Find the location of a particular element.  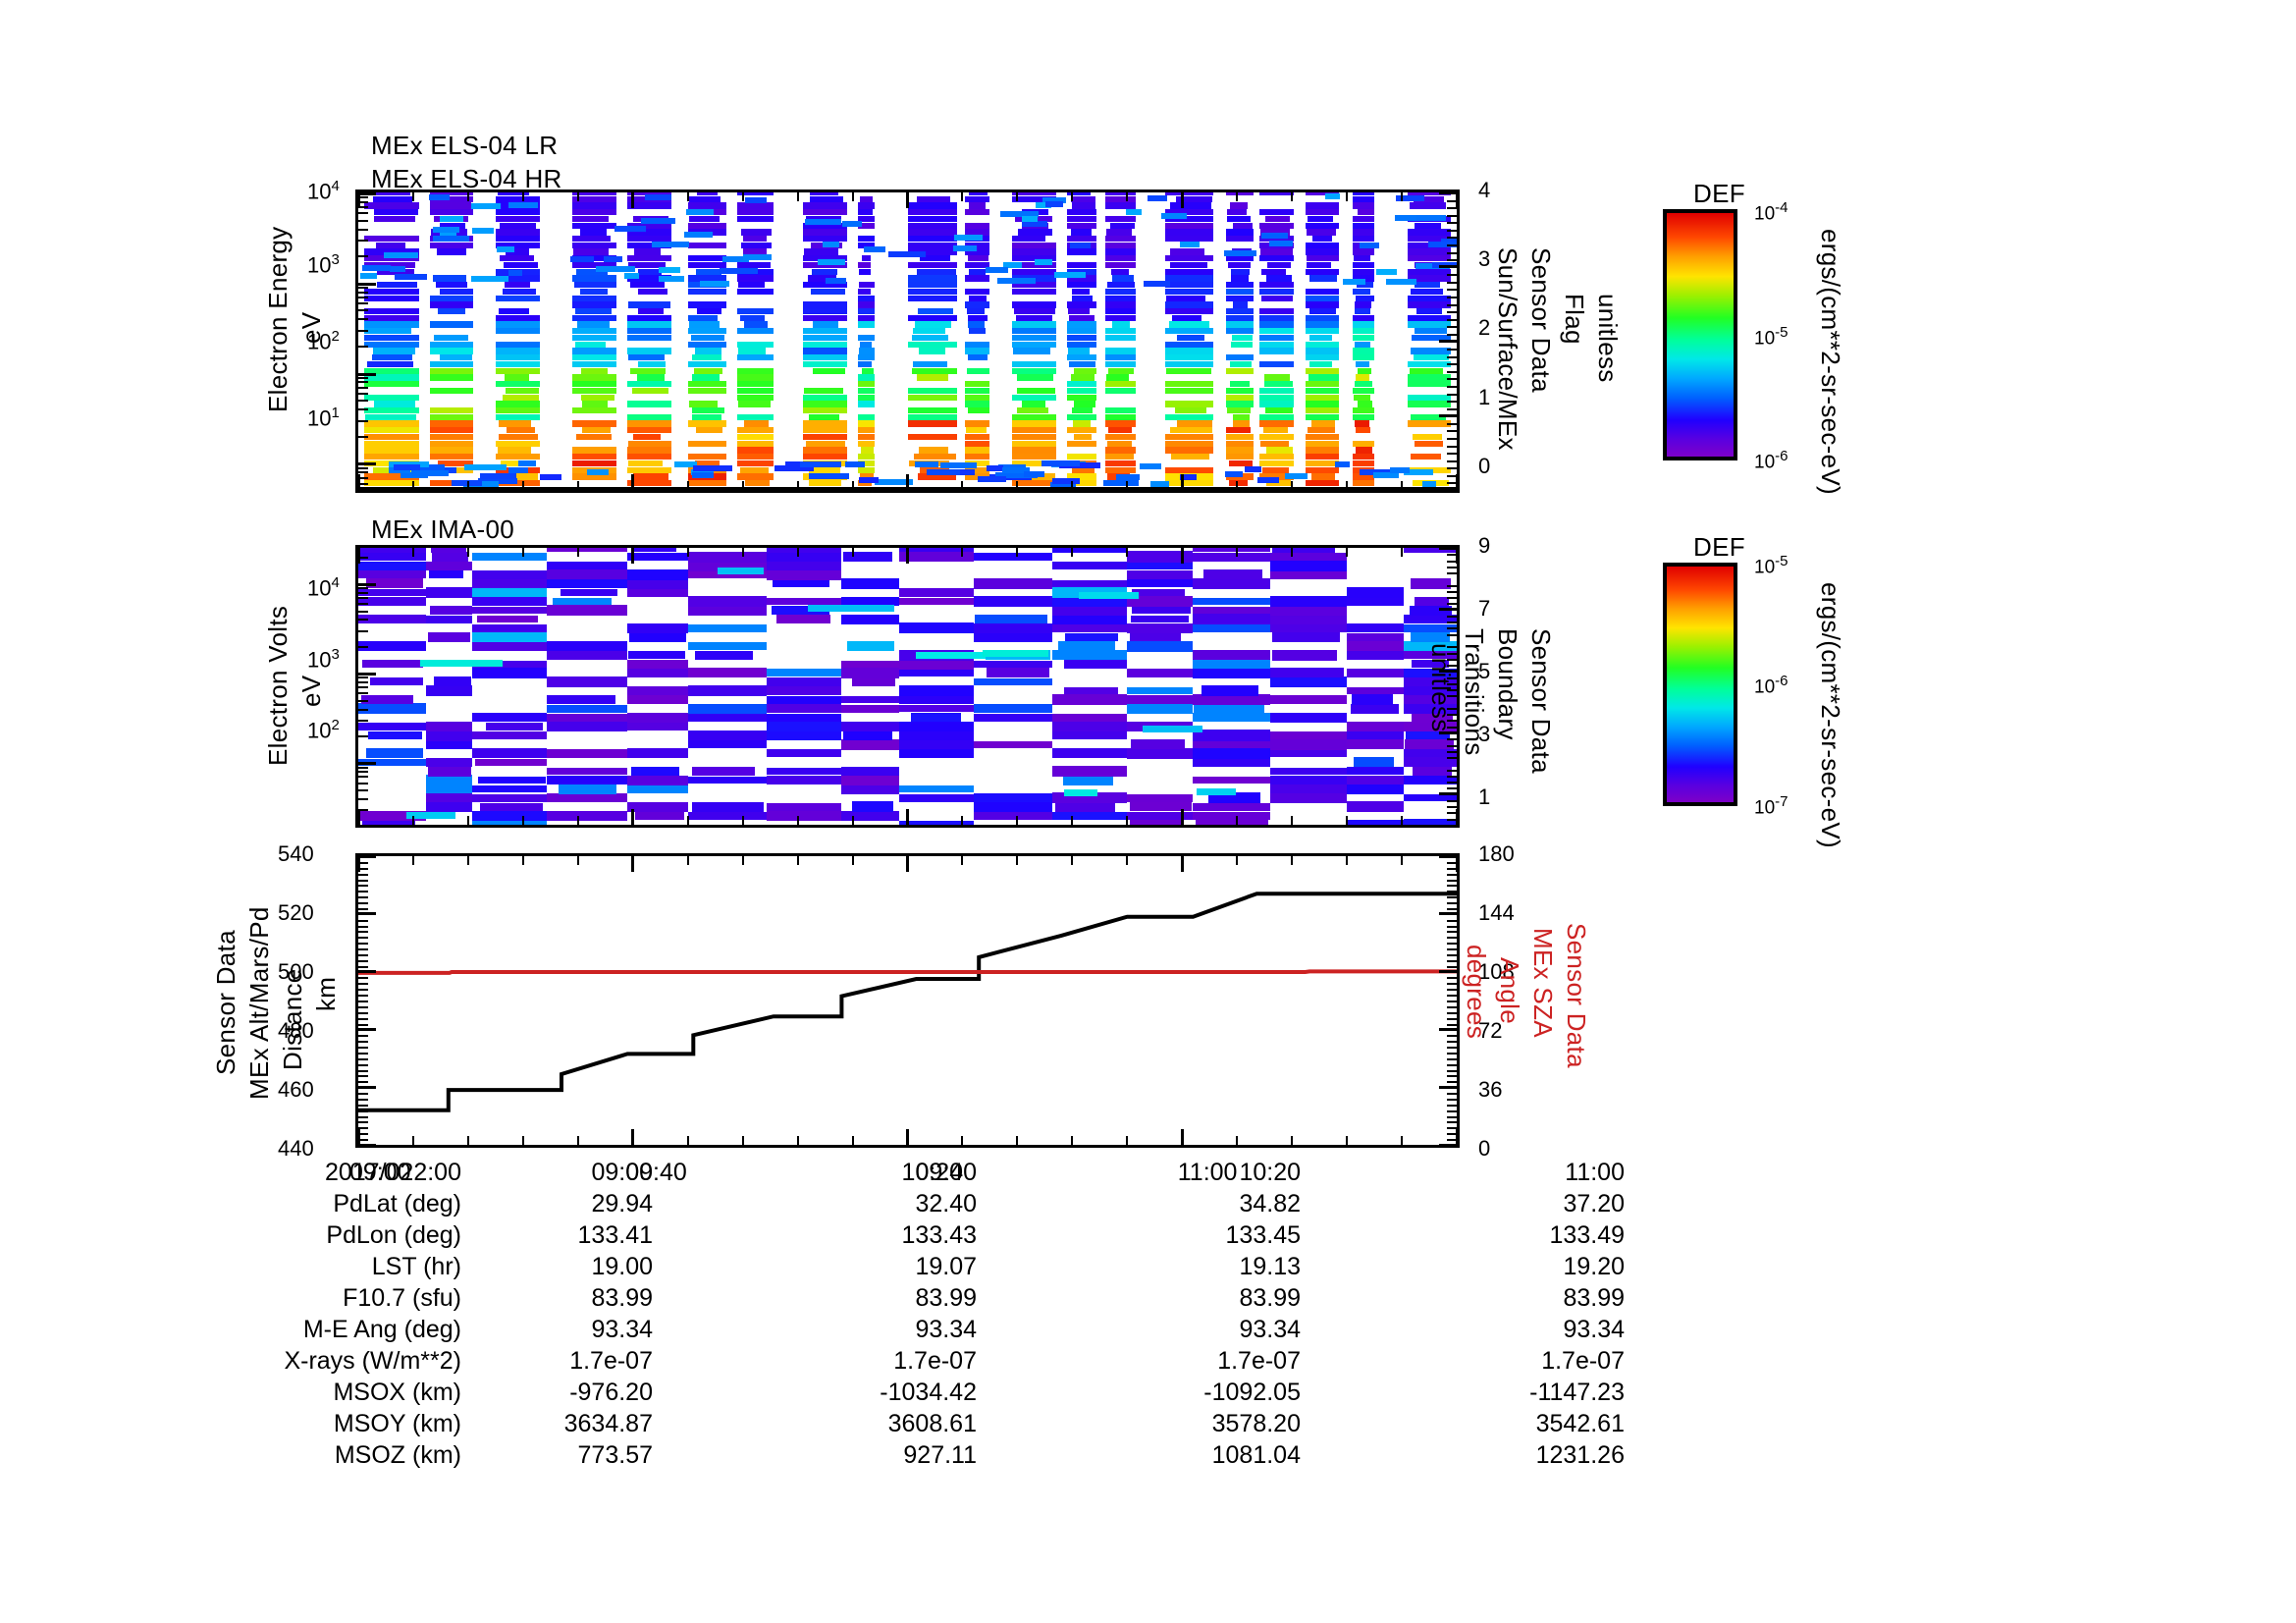

panel3-ylabel-line2: MEx Alt/Mars/Pd is located at coordinates (259, 1003).